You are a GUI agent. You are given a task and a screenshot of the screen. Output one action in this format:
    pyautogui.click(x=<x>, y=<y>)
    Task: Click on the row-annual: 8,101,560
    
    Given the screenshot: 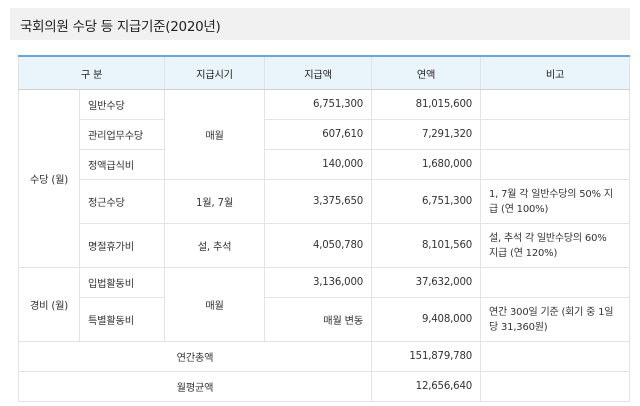 What is the action you would take?
    pyautogui.click(x=426, y=245)
    